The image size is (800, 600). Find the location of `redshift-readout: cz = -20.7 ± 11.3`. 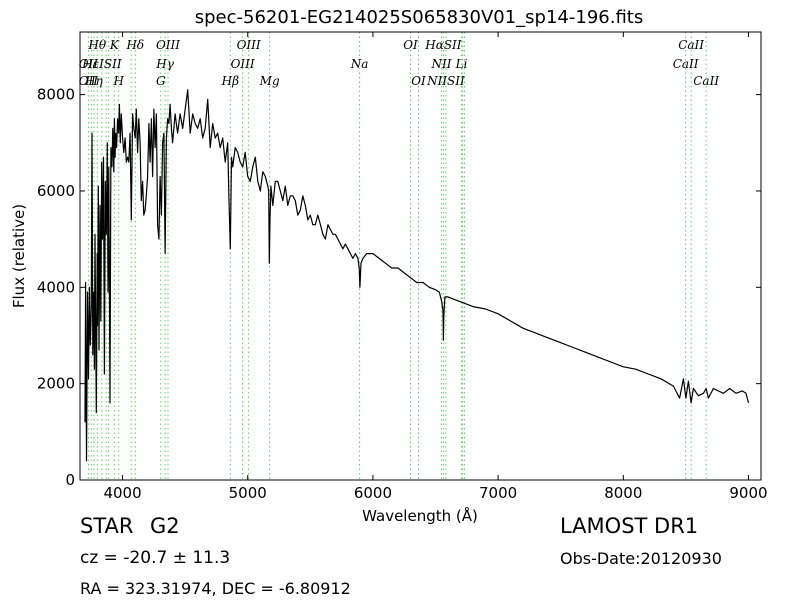

redshift-readout: cz = -20.7 ± 11.3 is located at coordinates (155, 558).